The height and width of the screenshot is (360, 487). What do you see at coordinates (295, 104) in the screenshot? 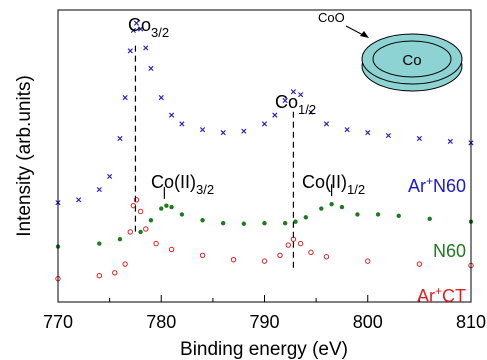
I see `peak-label: Co1/2` at bounding box center [295, 104].